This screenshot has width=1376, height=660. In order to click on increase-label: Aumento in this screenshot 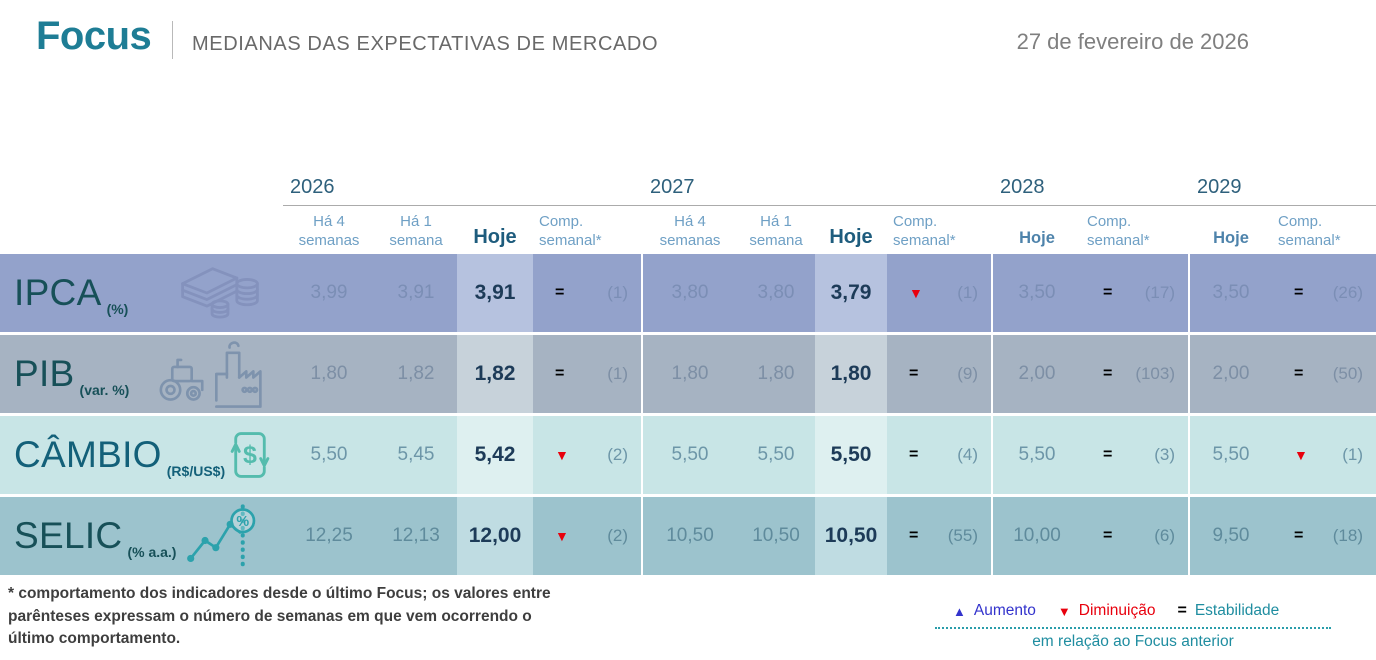, I will do `click(1004, 610)`.